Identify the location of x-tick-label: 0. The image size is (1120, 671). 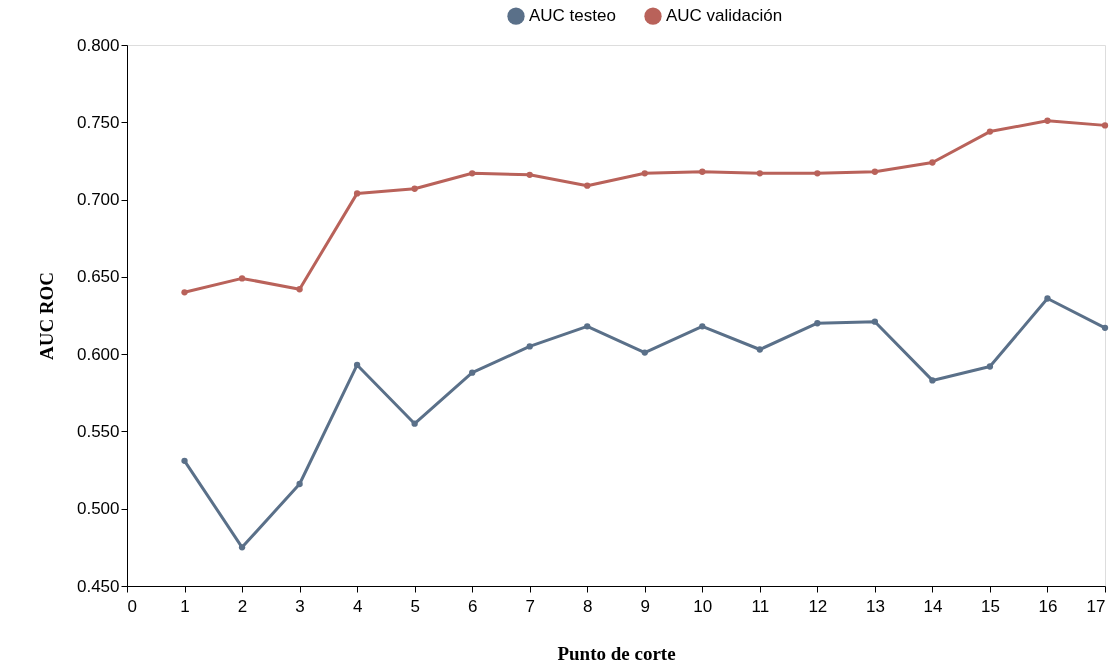
(132, 606).